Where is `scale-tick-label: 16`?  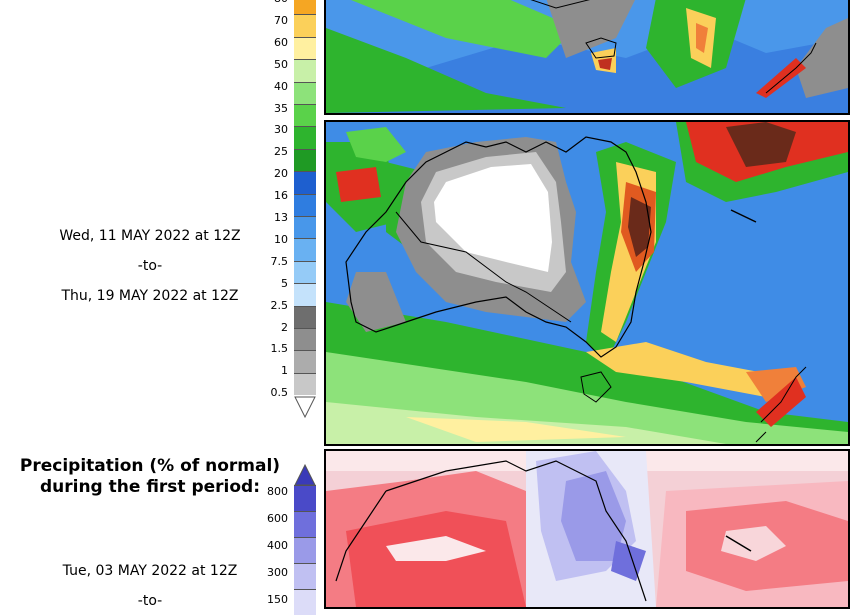
scale-tick-label: 16 is located at coordinates (281, 196).